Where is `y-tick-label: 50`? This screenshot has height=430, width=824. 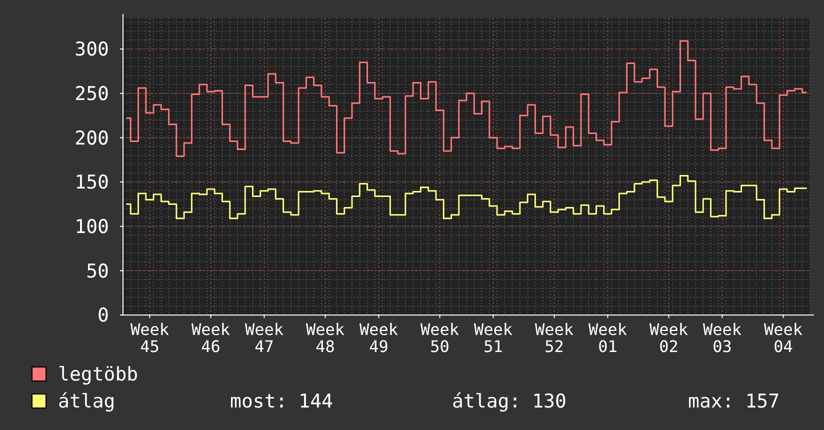 y-tick-label: 50 is located at coordinates (97, 271).